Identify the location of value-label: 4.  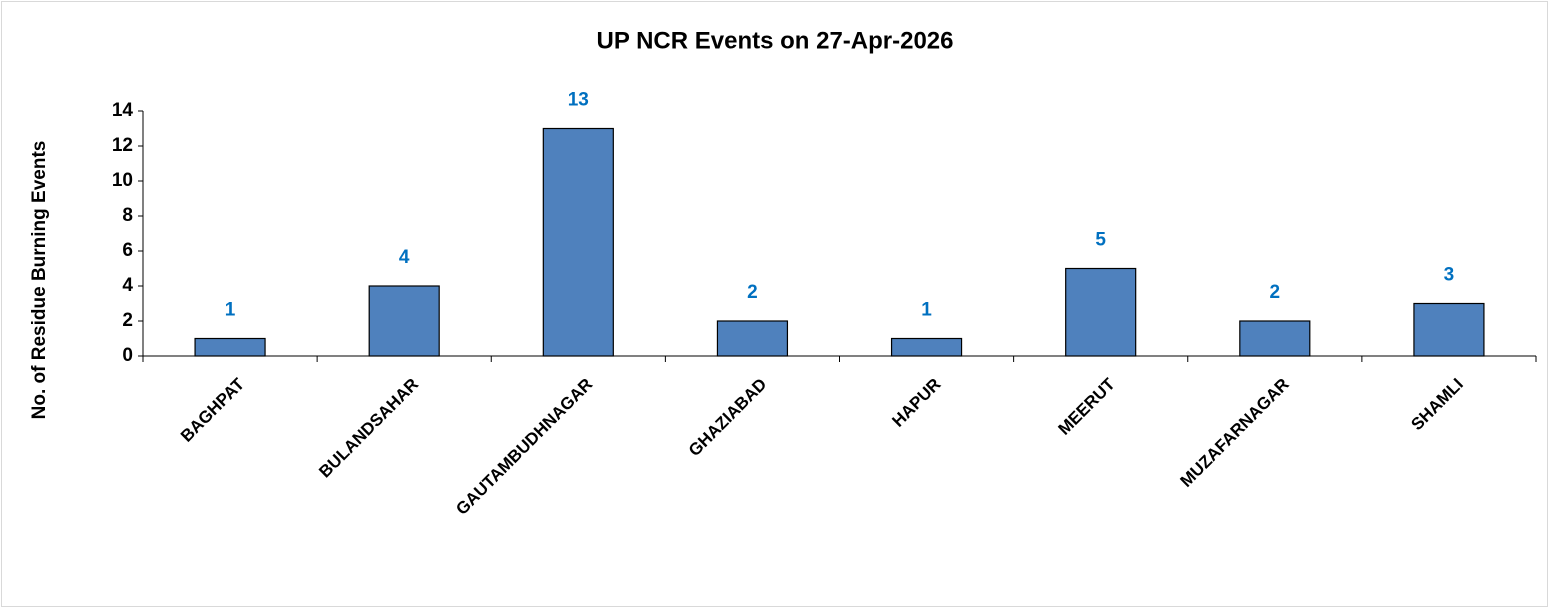
(404, 257).